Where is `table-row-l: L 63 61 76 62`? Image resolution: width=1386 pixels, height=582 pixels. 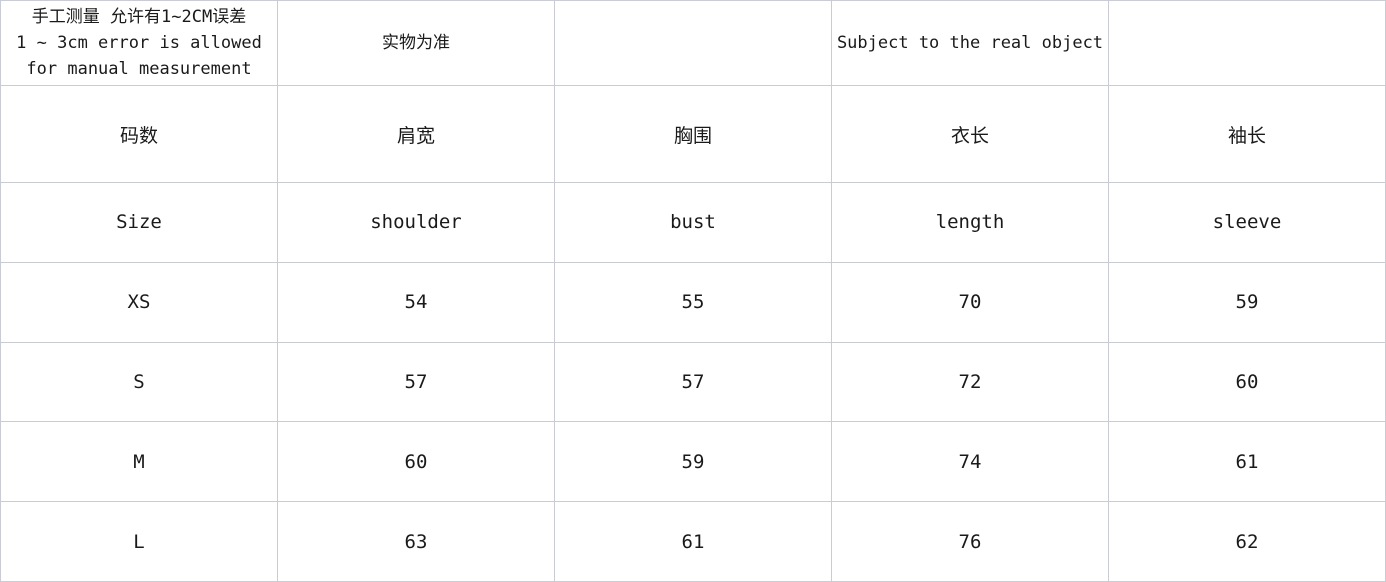
table-row-l: L 63 61 76 62 is located at coordinates (693, 541).